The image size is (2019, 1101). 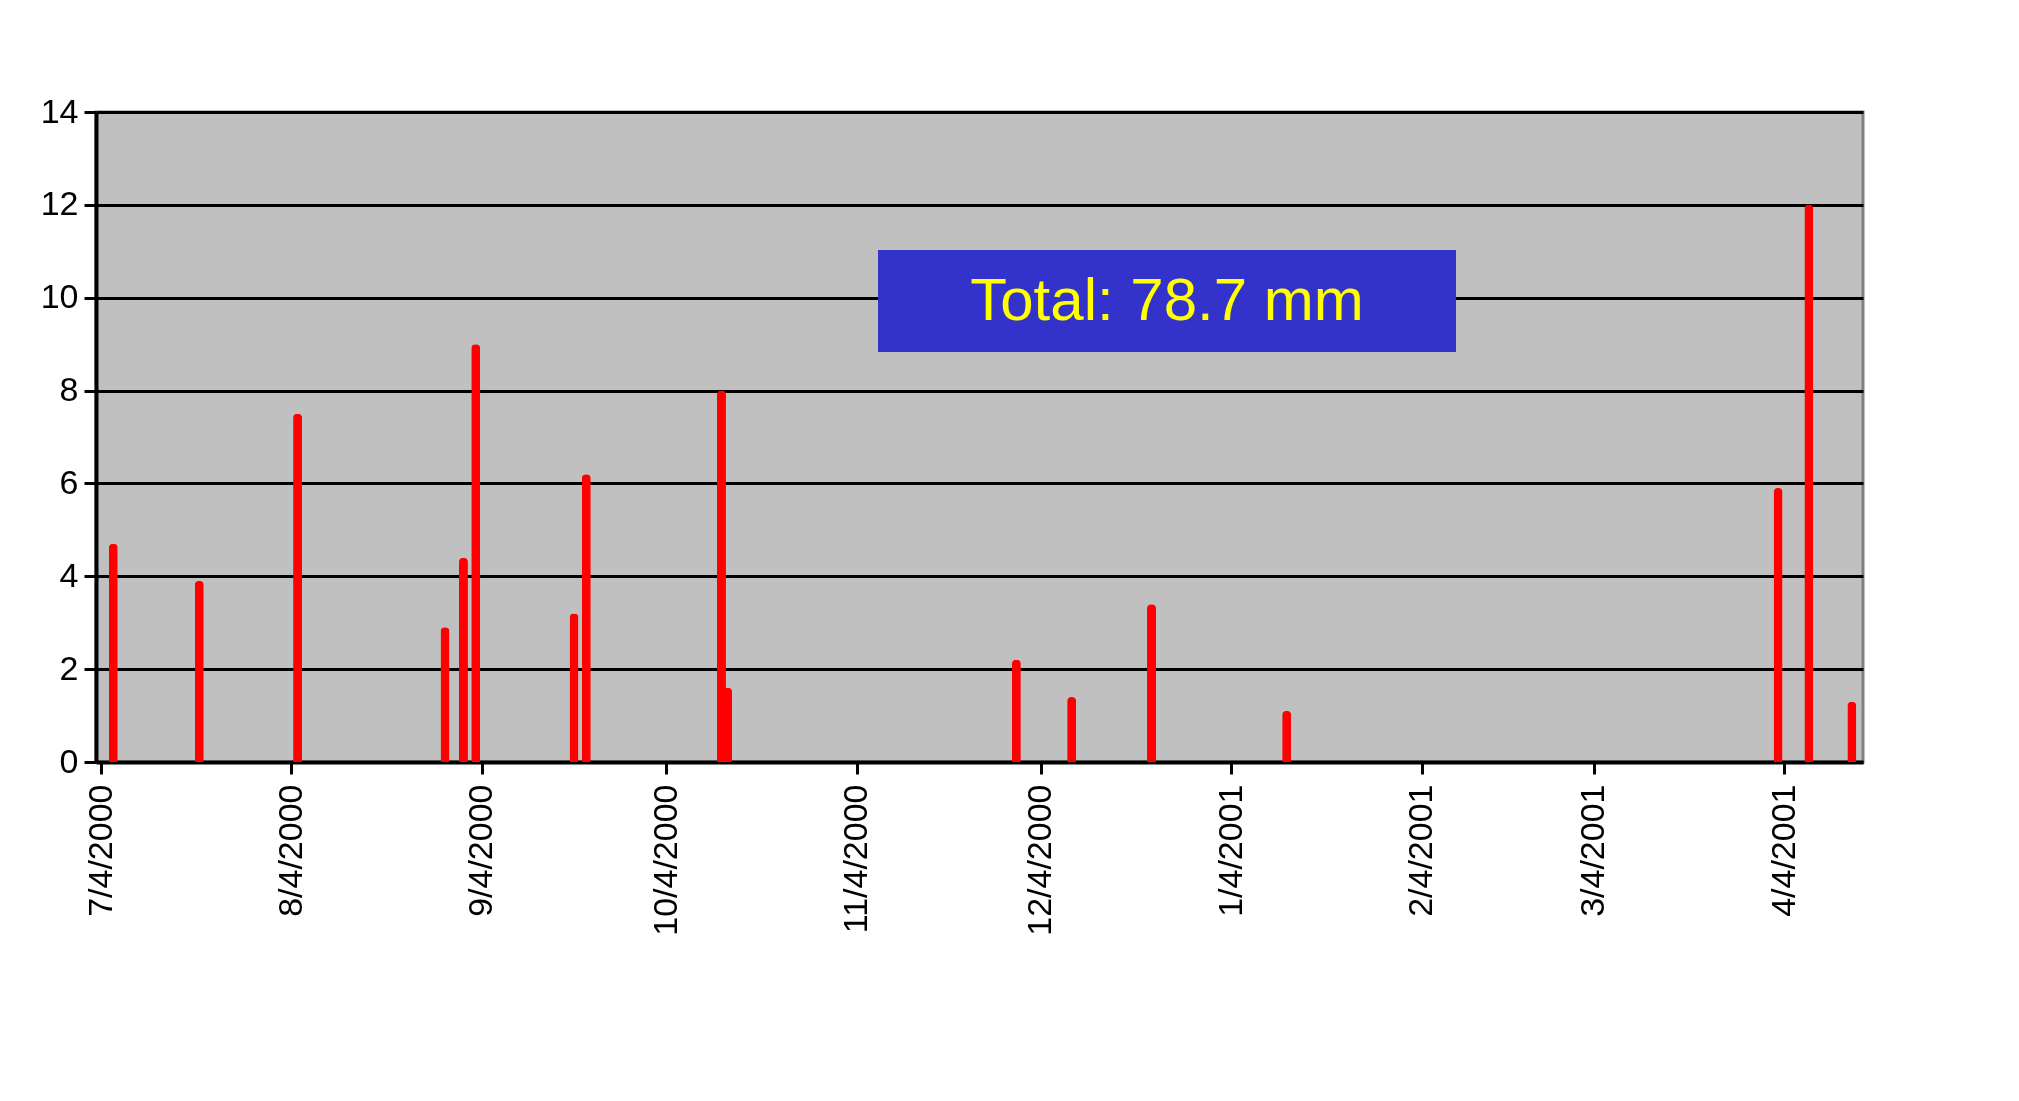 What do you see at coordinates (1592, 850) in the screenshot?
I see `x-tick-label: 3/4/2001` at bounding box center [1592, 850].